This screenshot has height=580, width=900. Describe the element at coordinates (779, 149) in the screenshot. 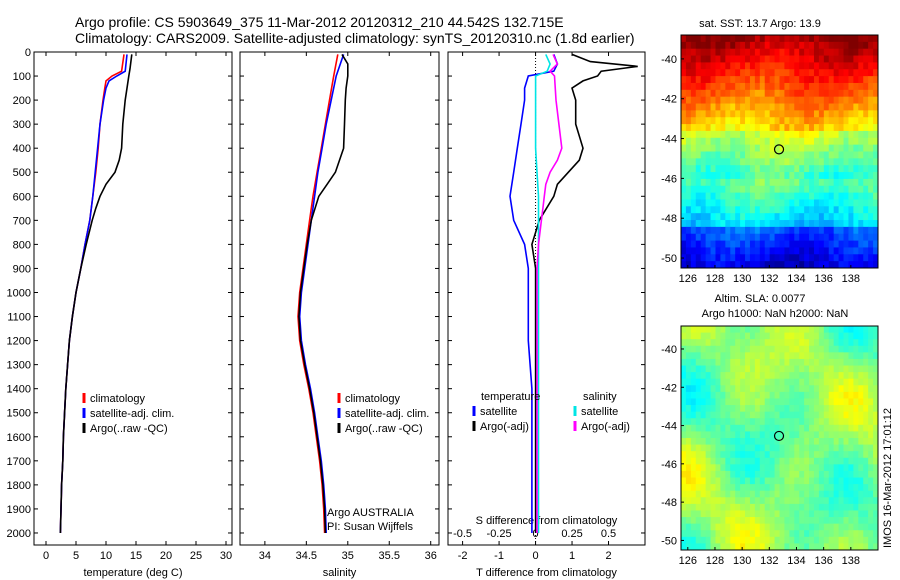

I see `argo-location-marker` at that location.